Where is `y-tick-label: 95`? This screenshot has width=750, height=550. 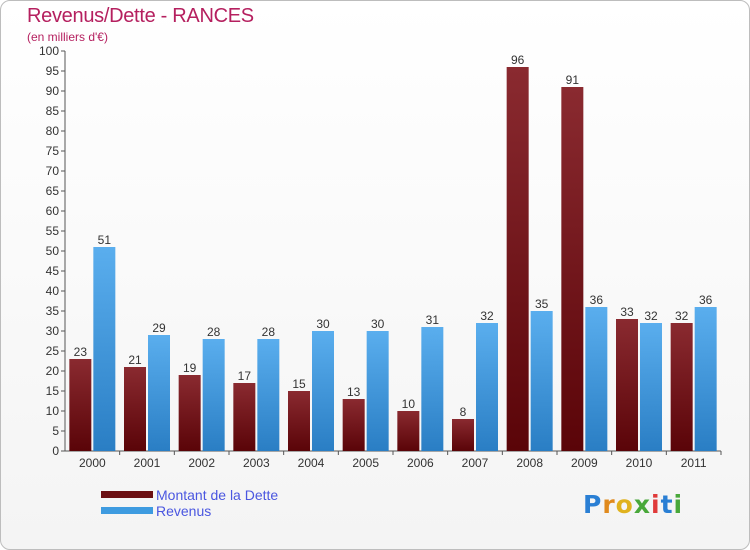 y-tick-label: 95 is located at coordinates (53, 71).